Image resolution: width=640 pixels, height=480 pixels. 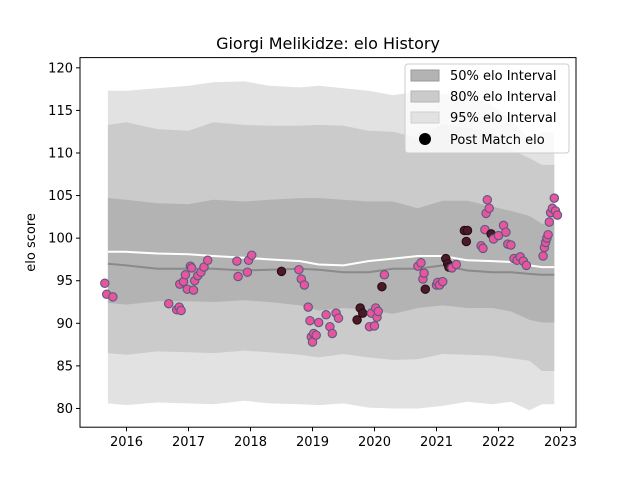 What do you see at coordinates (498, 442) in the screenshot?
I see `x-tick-label: 2022` at bounding box center [498, 442].